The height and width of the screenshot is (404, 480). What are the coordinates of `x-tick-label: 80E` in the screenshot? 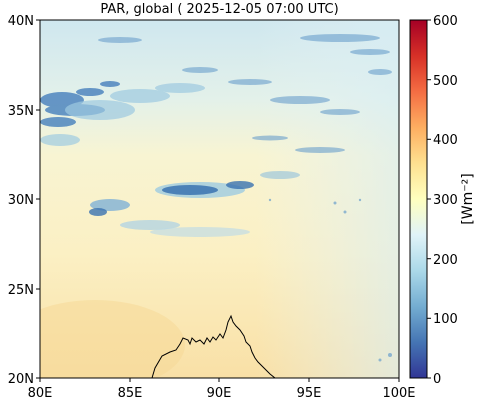 It's located at (40, 393).